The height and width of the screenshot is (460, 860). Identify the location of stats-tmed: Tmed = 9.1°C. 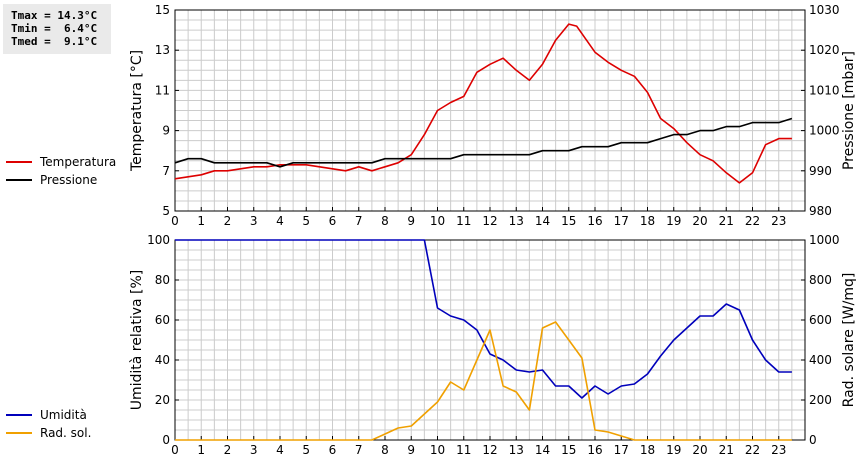
(54, 41).